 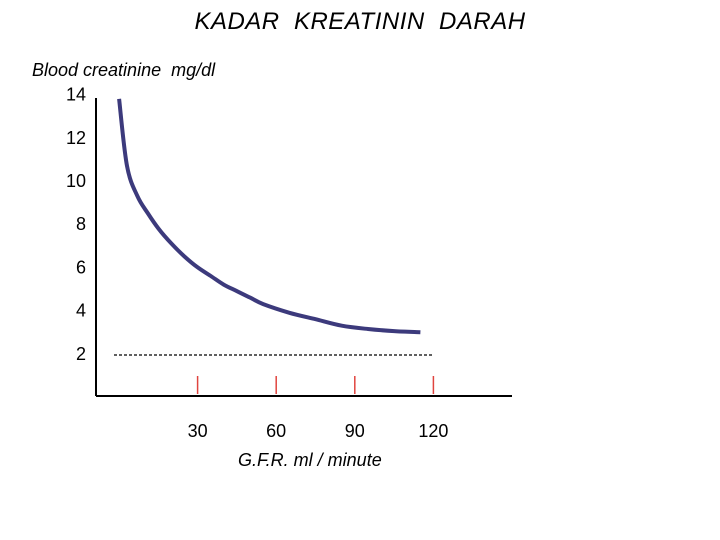 I want to click on x-tick-labels: 30 60 90 120, so click(x=318, y=431).